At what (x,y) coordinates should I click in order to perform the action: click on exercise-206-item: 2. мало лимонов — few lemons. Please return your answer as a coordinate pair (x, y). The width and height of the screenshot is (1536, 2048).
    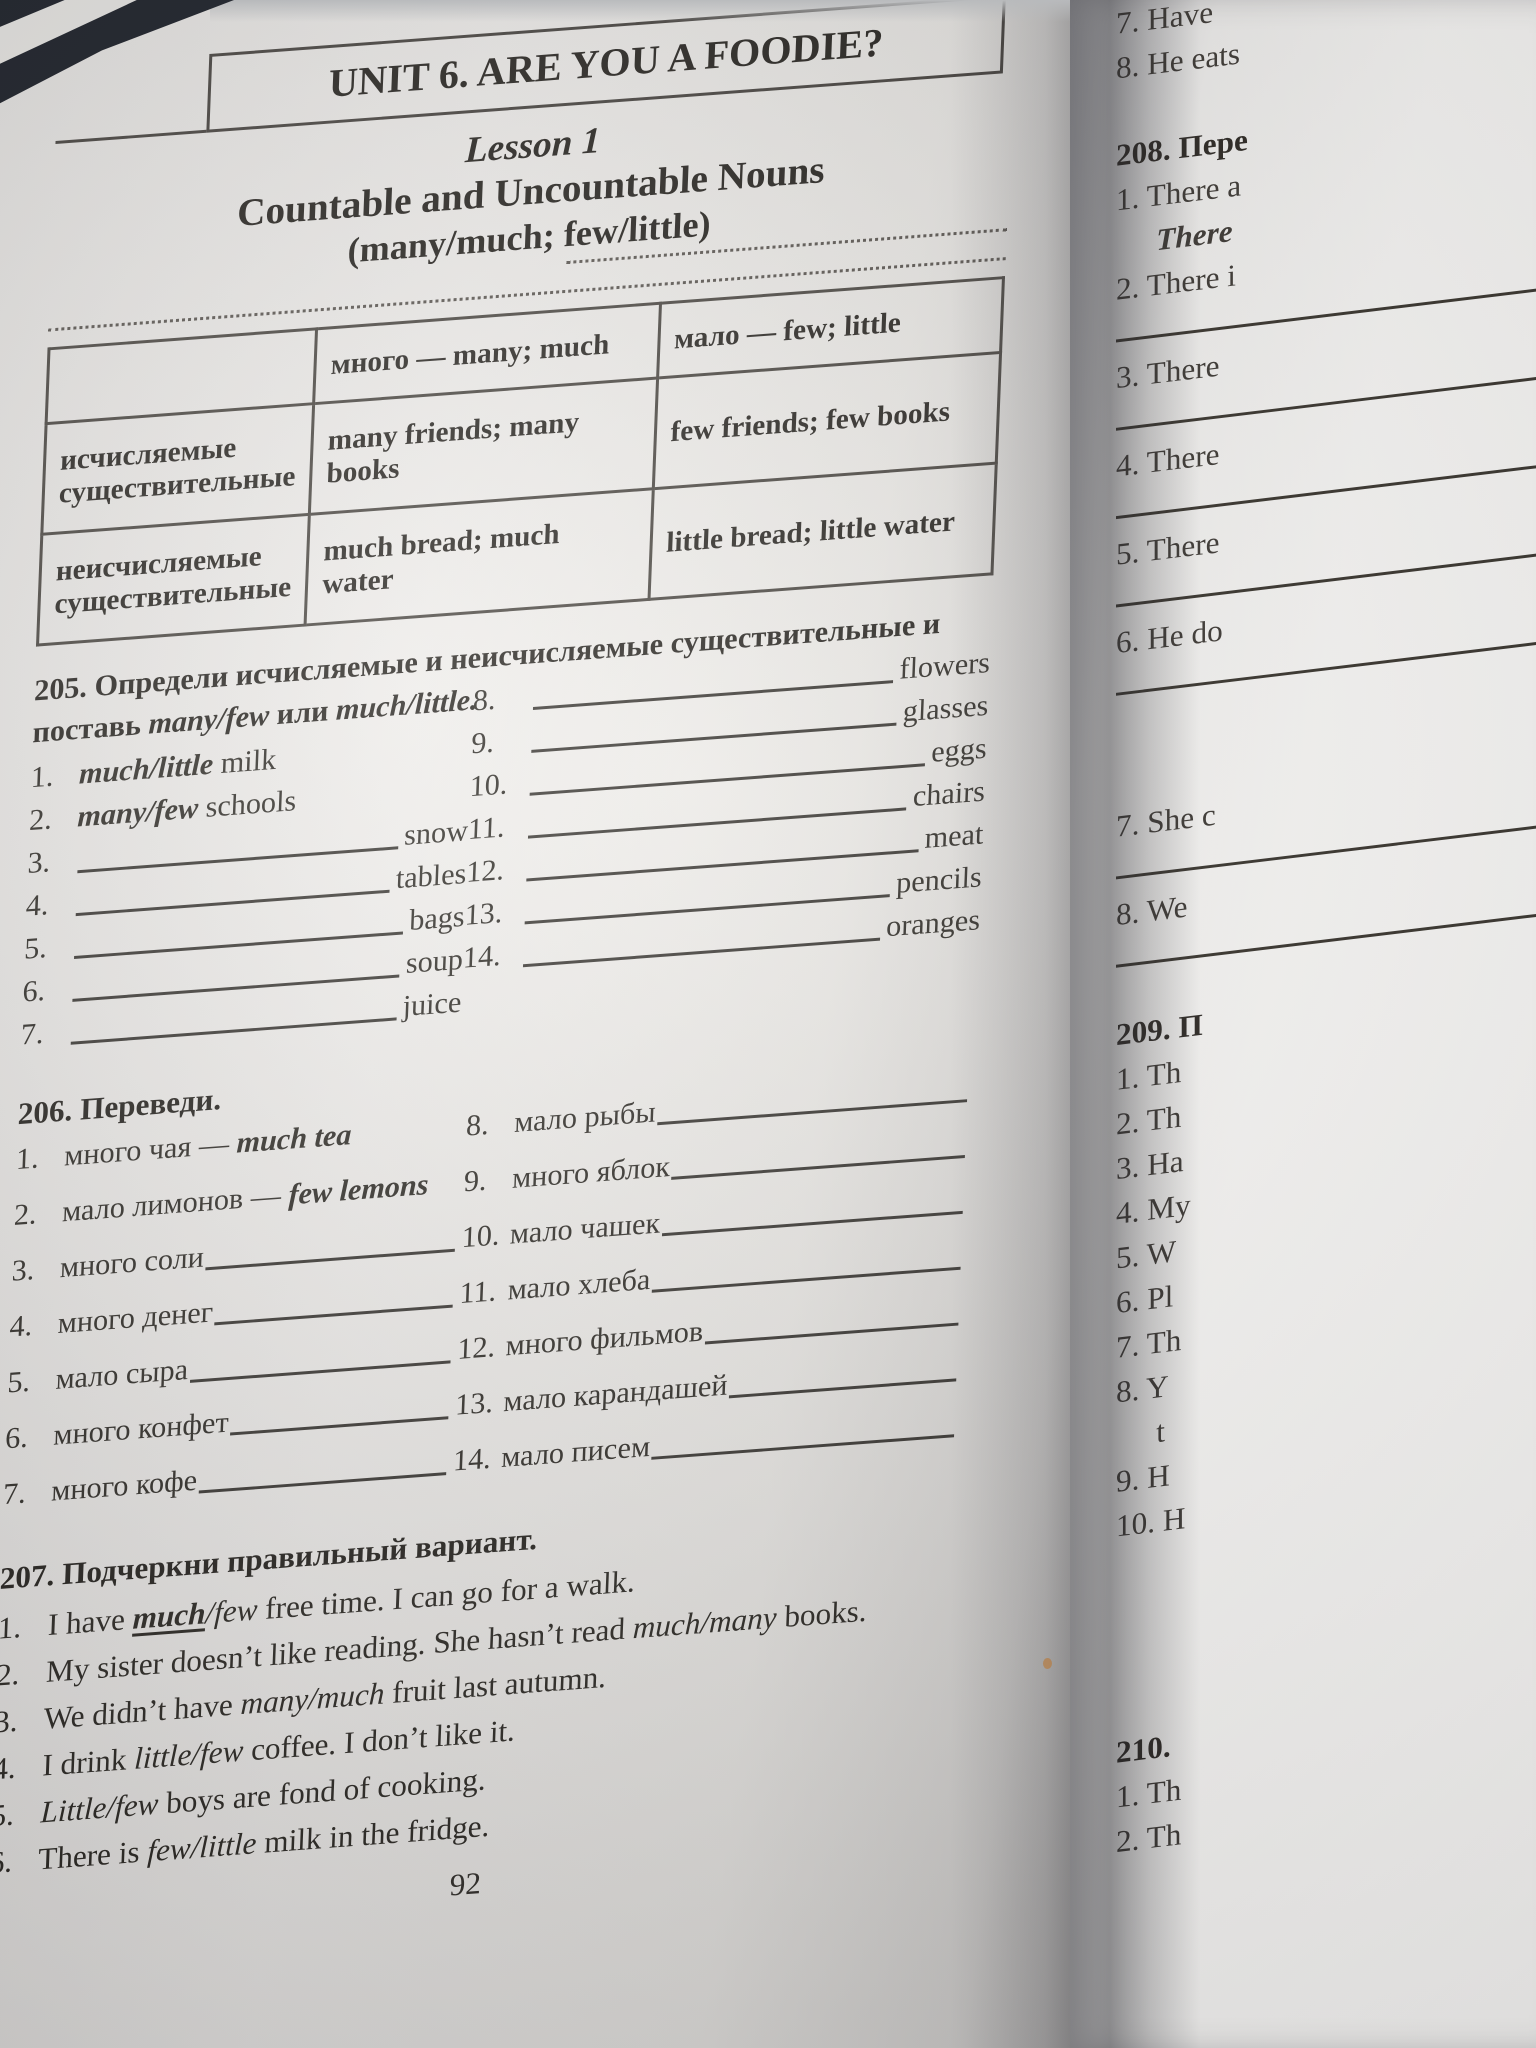
    Looking at the image, I should click on (221, 1200).